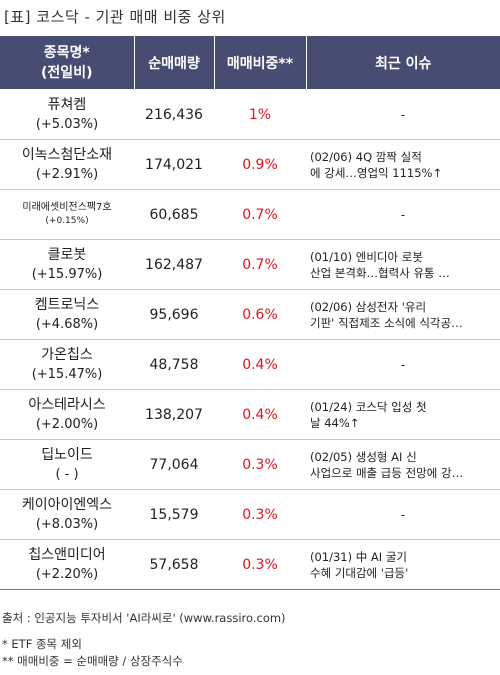 The height and width of the screenshot is (675, 500). I want to click on net-volume: 174,021, so click(174, 164).